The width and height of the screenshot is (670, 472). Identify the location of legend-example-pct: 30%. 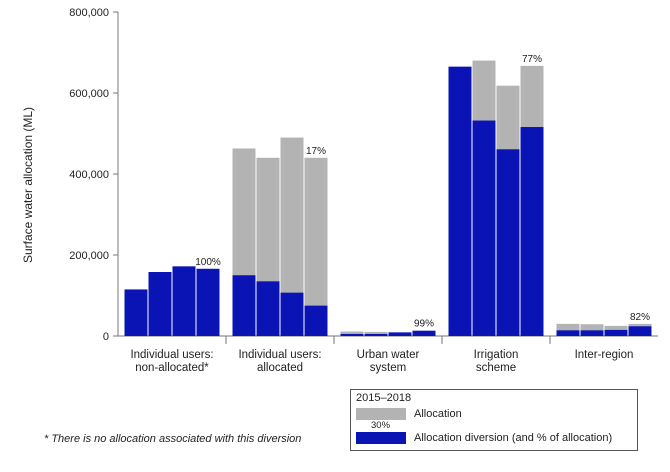
(381, 425).